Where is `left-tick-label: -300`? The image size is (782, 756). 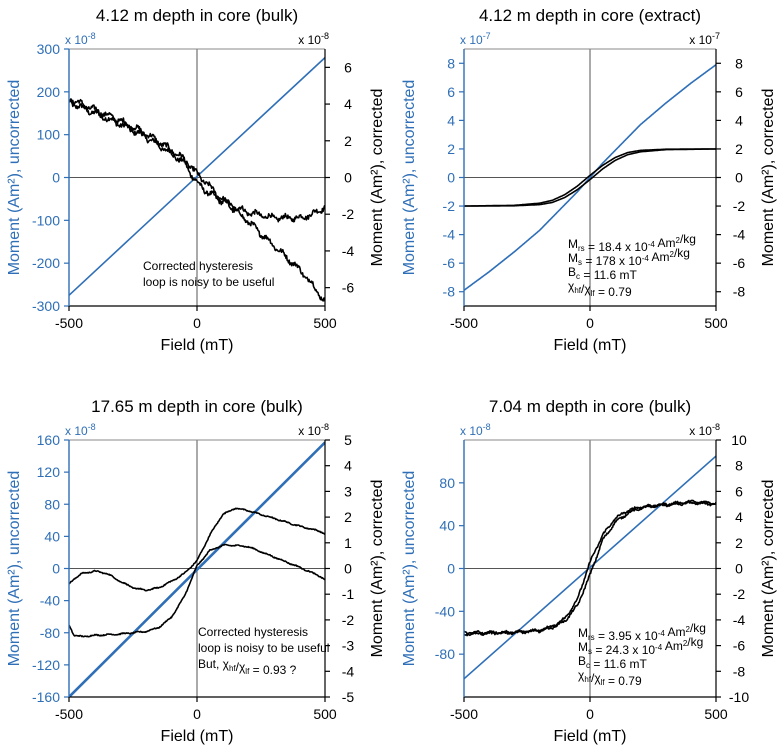 left-tick-label: -300 is located at coordinates (46, 306).